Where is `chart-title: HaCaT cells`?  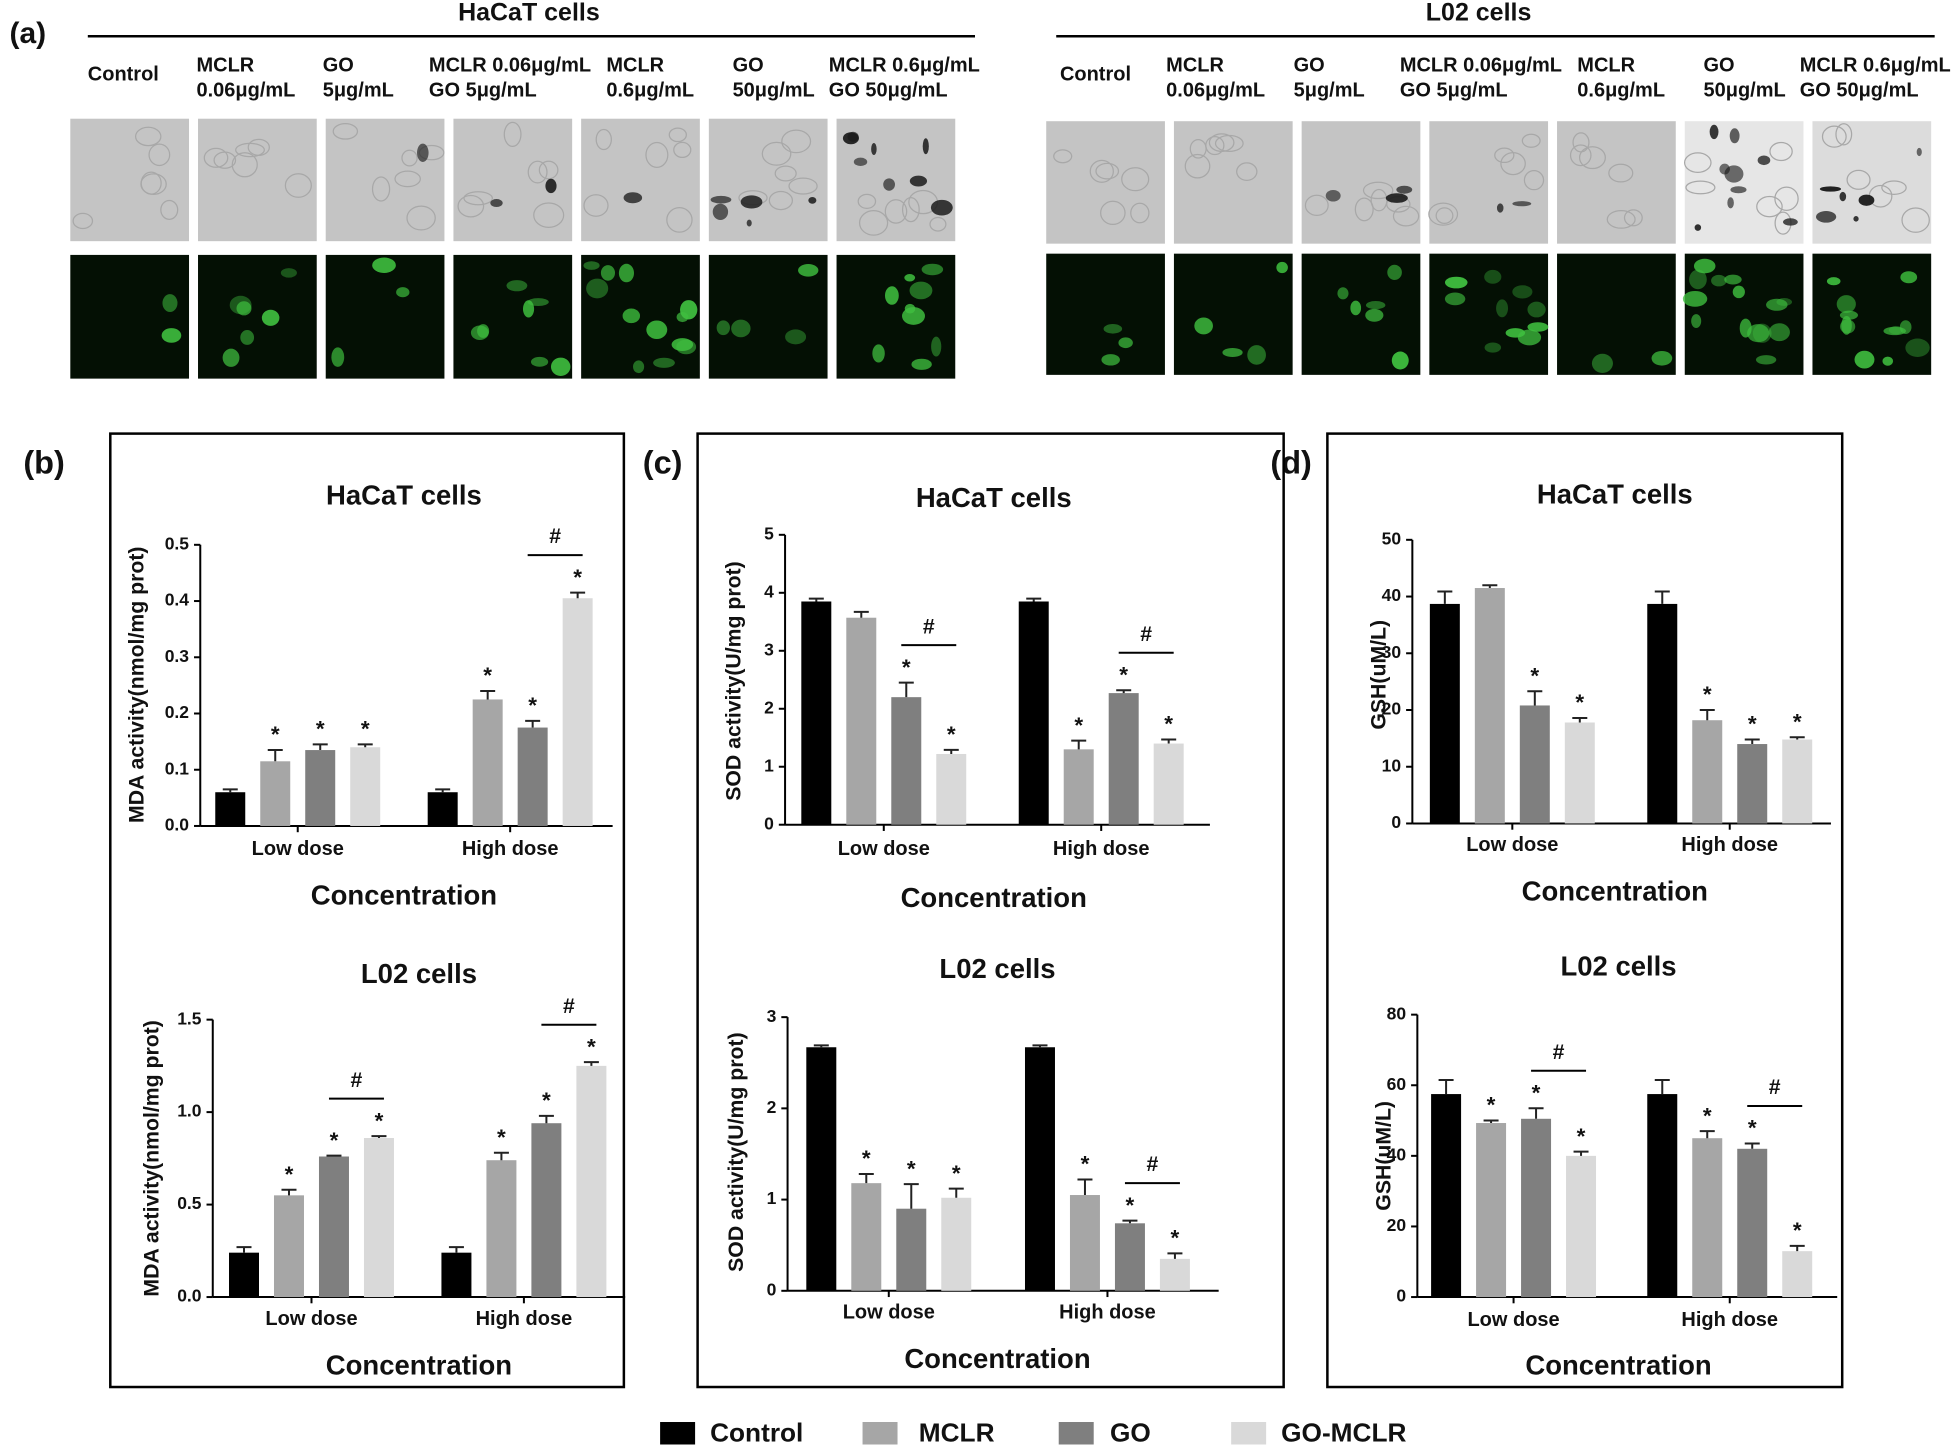
chart-title: HaCaT cells is located at coordinates (404, 495).